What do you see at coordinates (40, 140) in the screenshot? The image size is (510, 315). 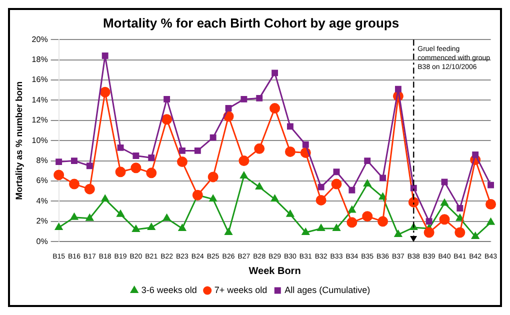 I see `y-tick-label: 10%` at bounding box center [40, 140].